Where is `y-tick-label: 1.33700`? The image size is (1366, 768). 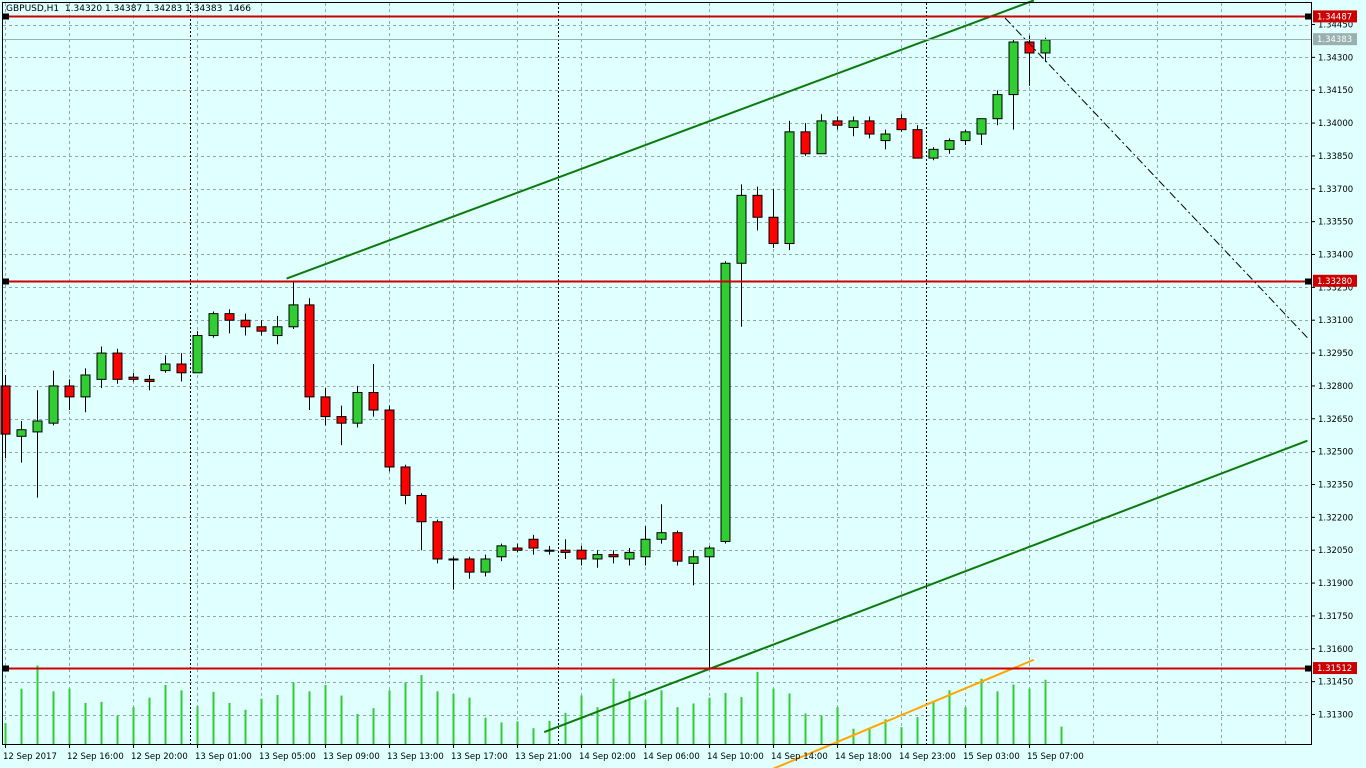
y-tick-label: 1.33700 is located at coordinates (1335, 190).